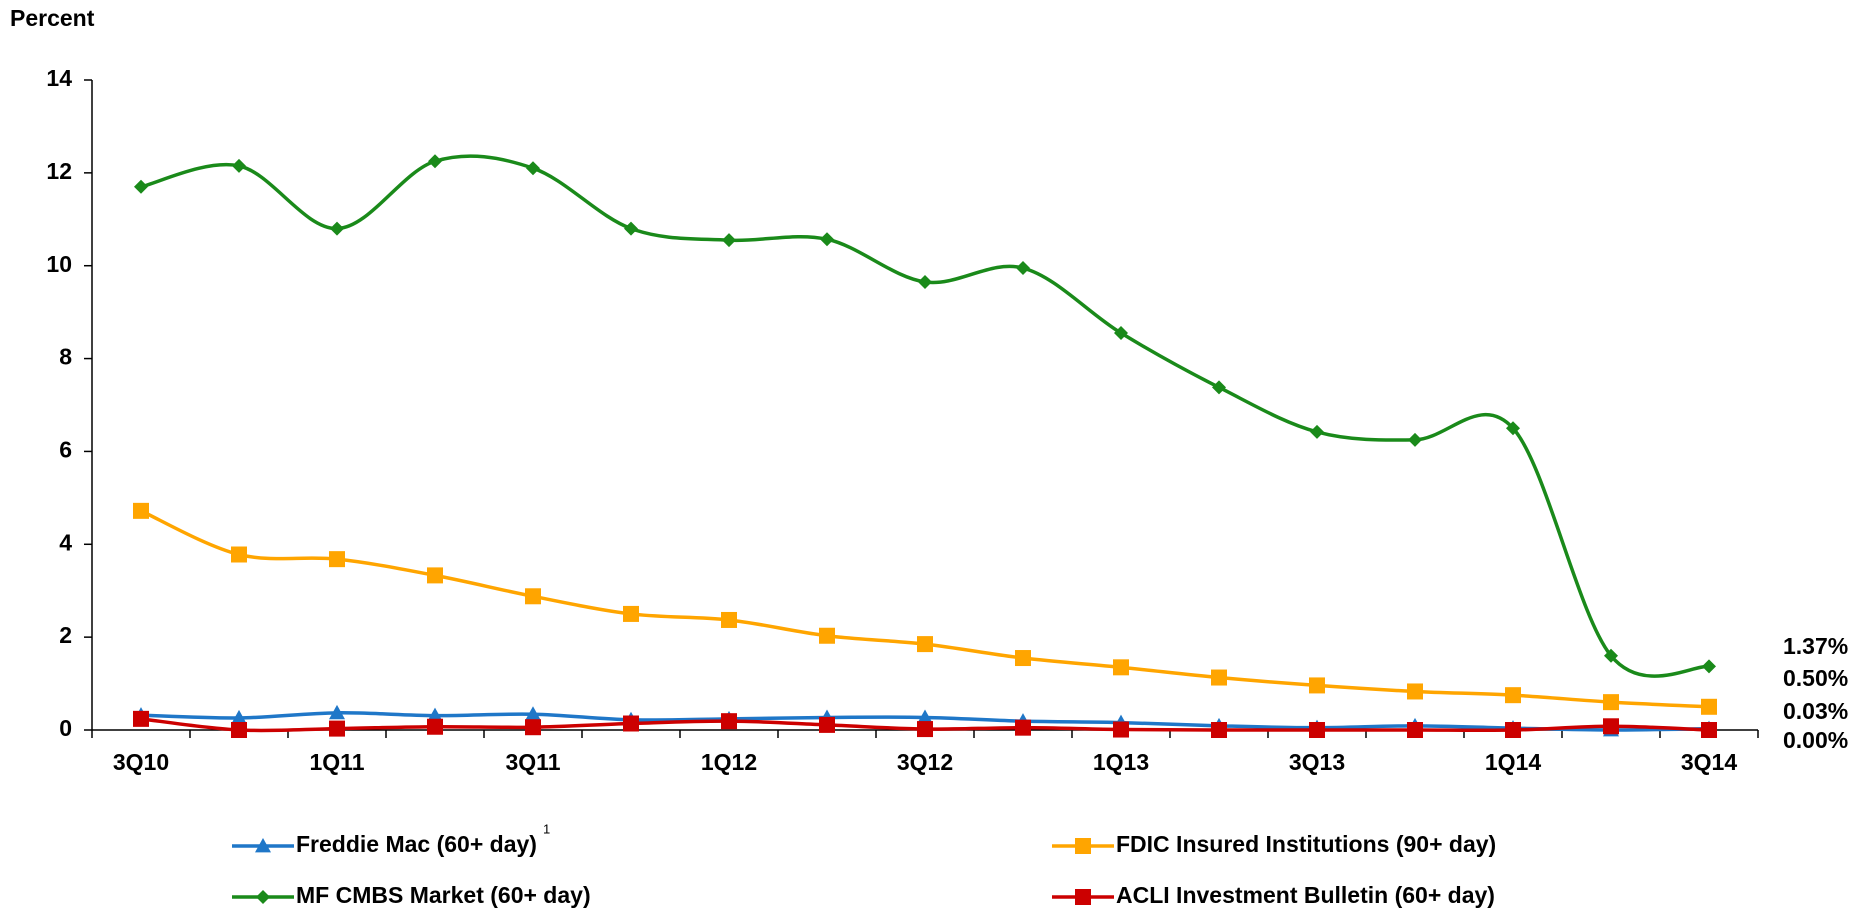 The width and height of the screenshot is (1864, 915). What do you see at coordinates (729, 762) in the screenshot?
I see `x-tick-label: 1Q12` at bounding box center [729, 762].